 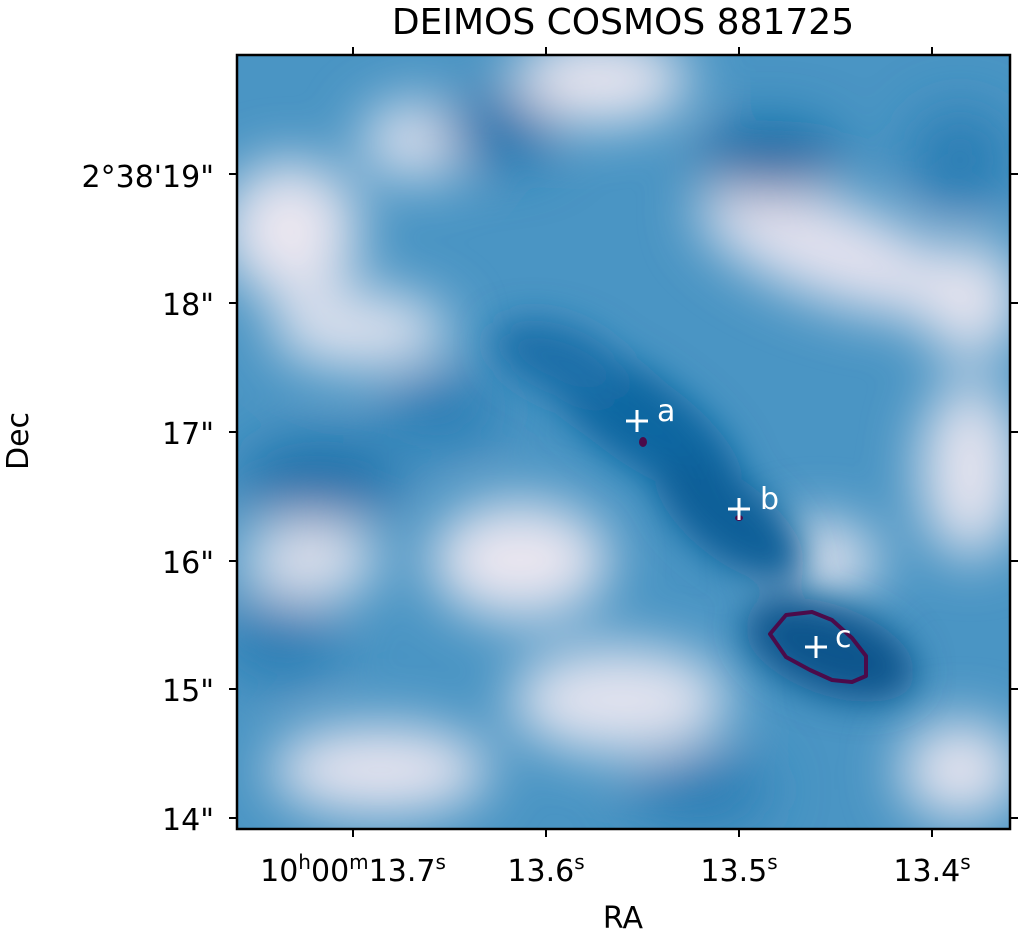 What do you see at coordinates (828, 639) in the screenshot?
I see `source-c: c` at bounding box center [828, 639].